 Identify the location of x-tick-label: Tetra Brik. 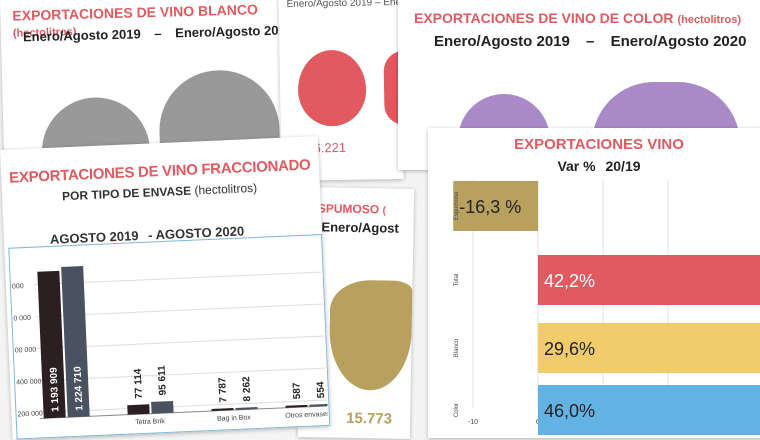
(150, 422).